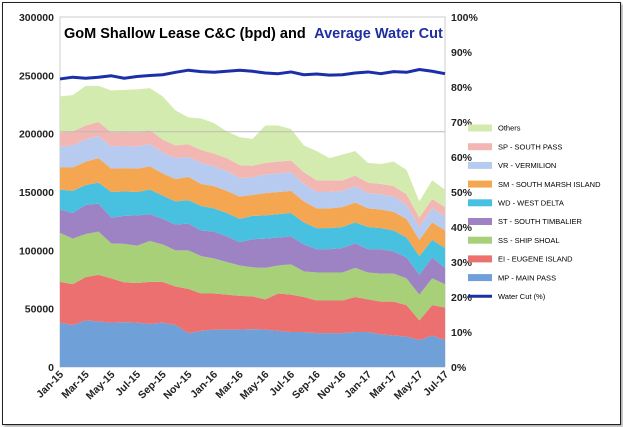  I want to click on y2-tick-label: 40%, so click(462, 228).